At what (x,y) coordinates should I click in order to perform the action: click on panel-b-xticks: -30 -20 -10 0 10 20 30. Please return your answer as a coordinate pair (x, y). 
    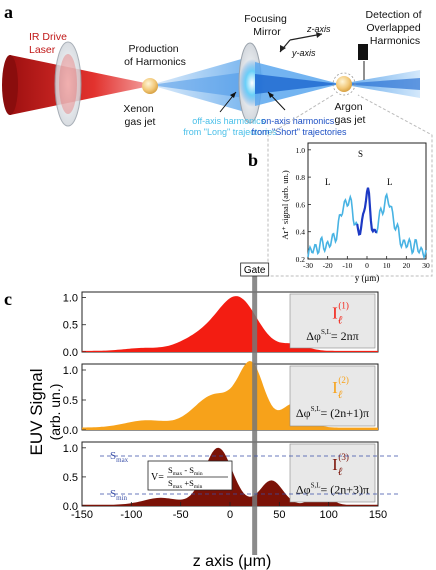
    Looking at the image, I should click on (366, 263).